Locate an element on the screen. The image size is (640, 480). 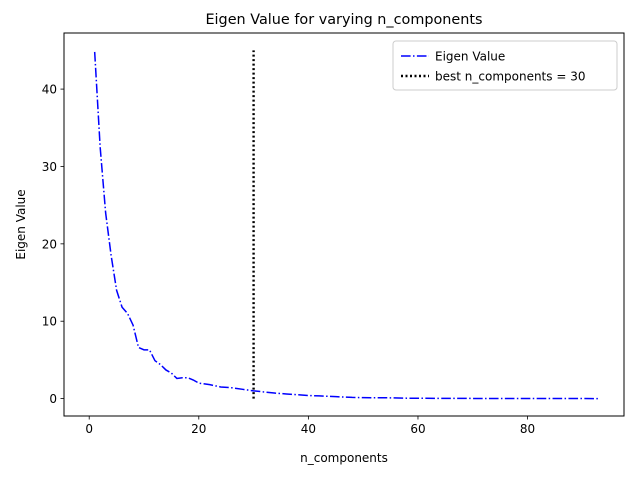
legend-entry-eigen-value-label: Eigen Value is located at coordinates (470, 57).